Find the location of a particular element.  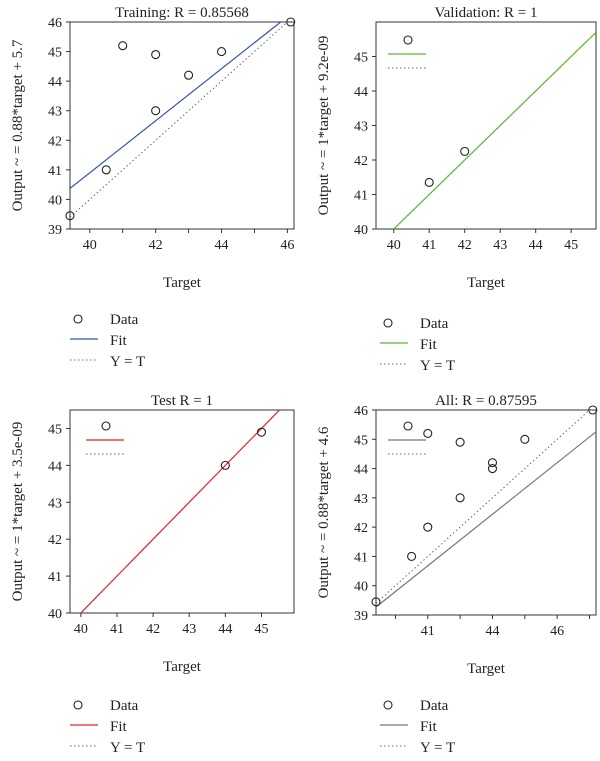

chart-title: All: R = 0.87595 is located at coordinates (486, 401).